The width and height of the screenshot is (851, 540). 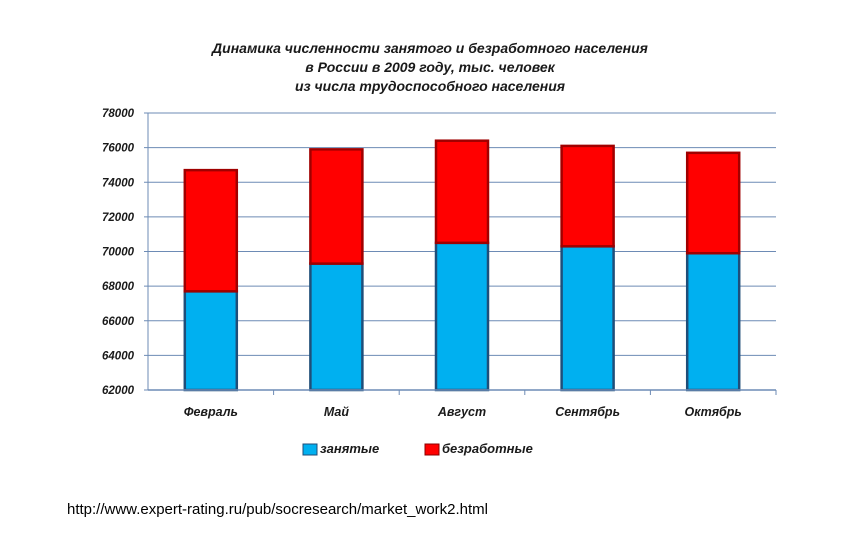 I want to click on y-tick-label: 74000, so click(x=118, y=183).